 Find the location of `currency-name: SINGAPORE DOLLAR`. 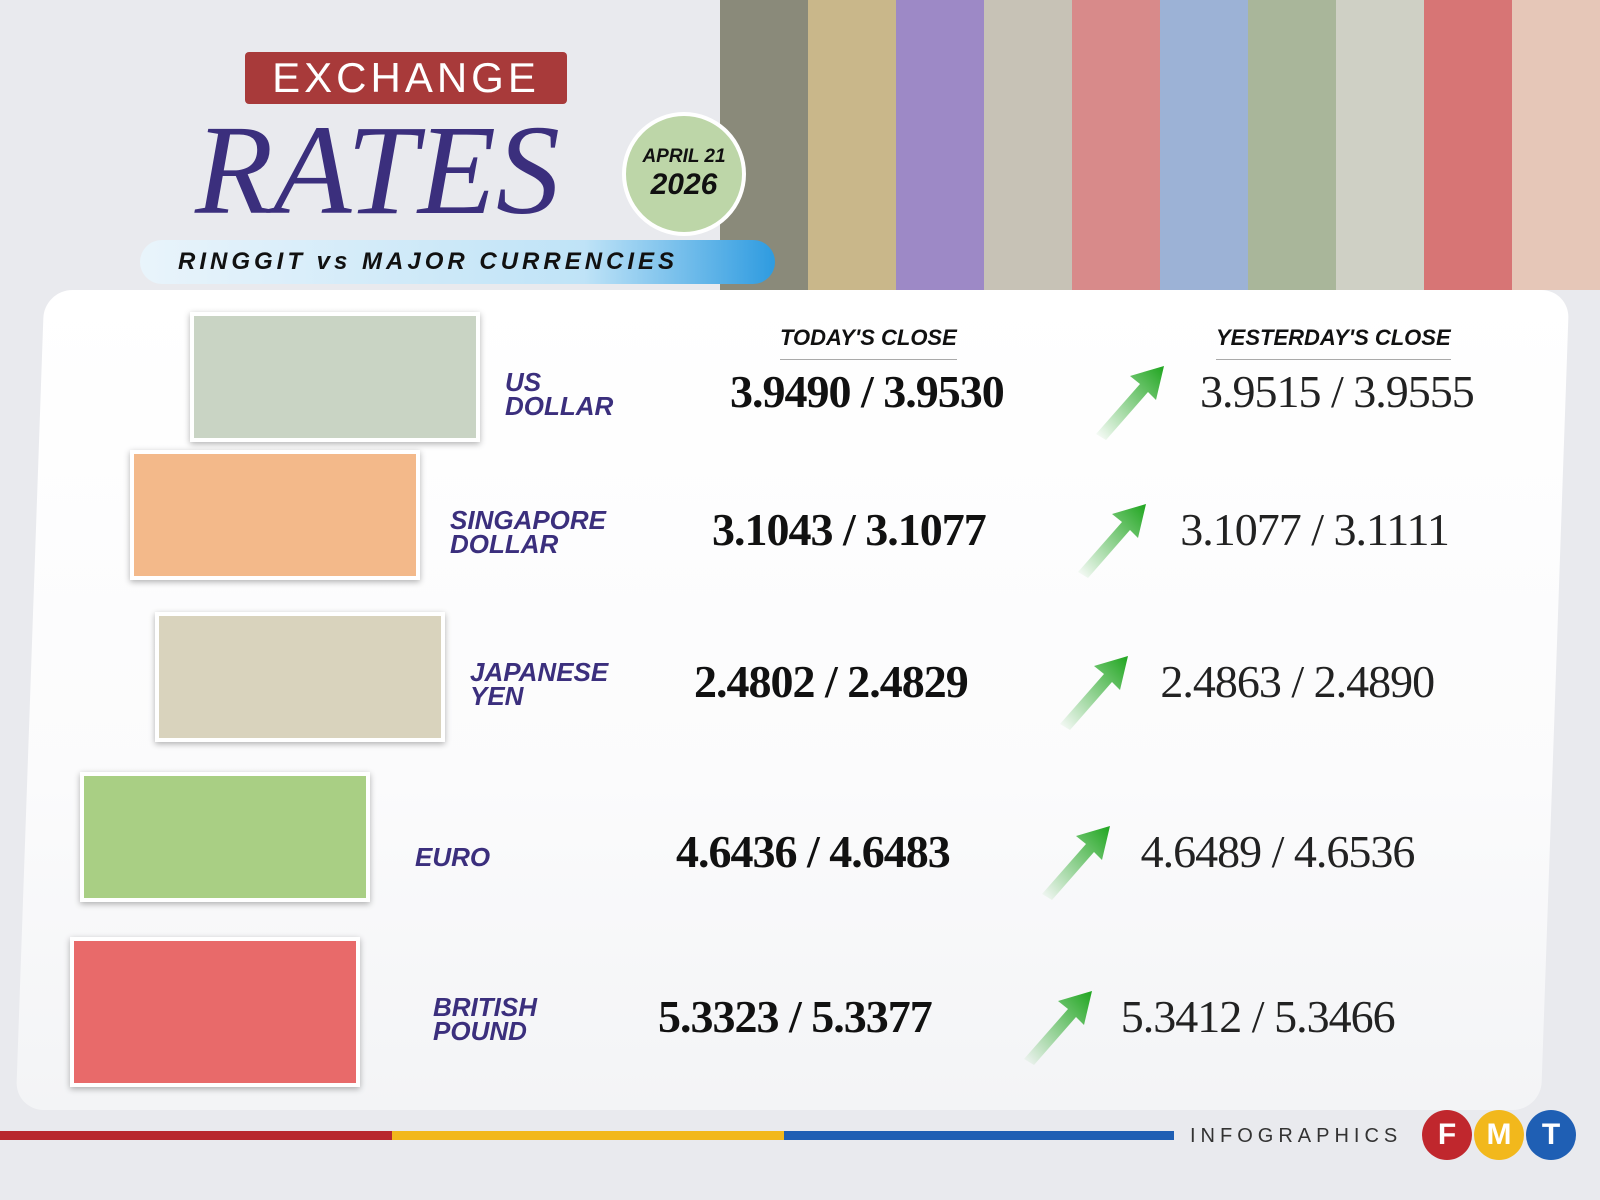

currency-name: SINGAPORE DOLLAR is located at coordinates (528, 532).